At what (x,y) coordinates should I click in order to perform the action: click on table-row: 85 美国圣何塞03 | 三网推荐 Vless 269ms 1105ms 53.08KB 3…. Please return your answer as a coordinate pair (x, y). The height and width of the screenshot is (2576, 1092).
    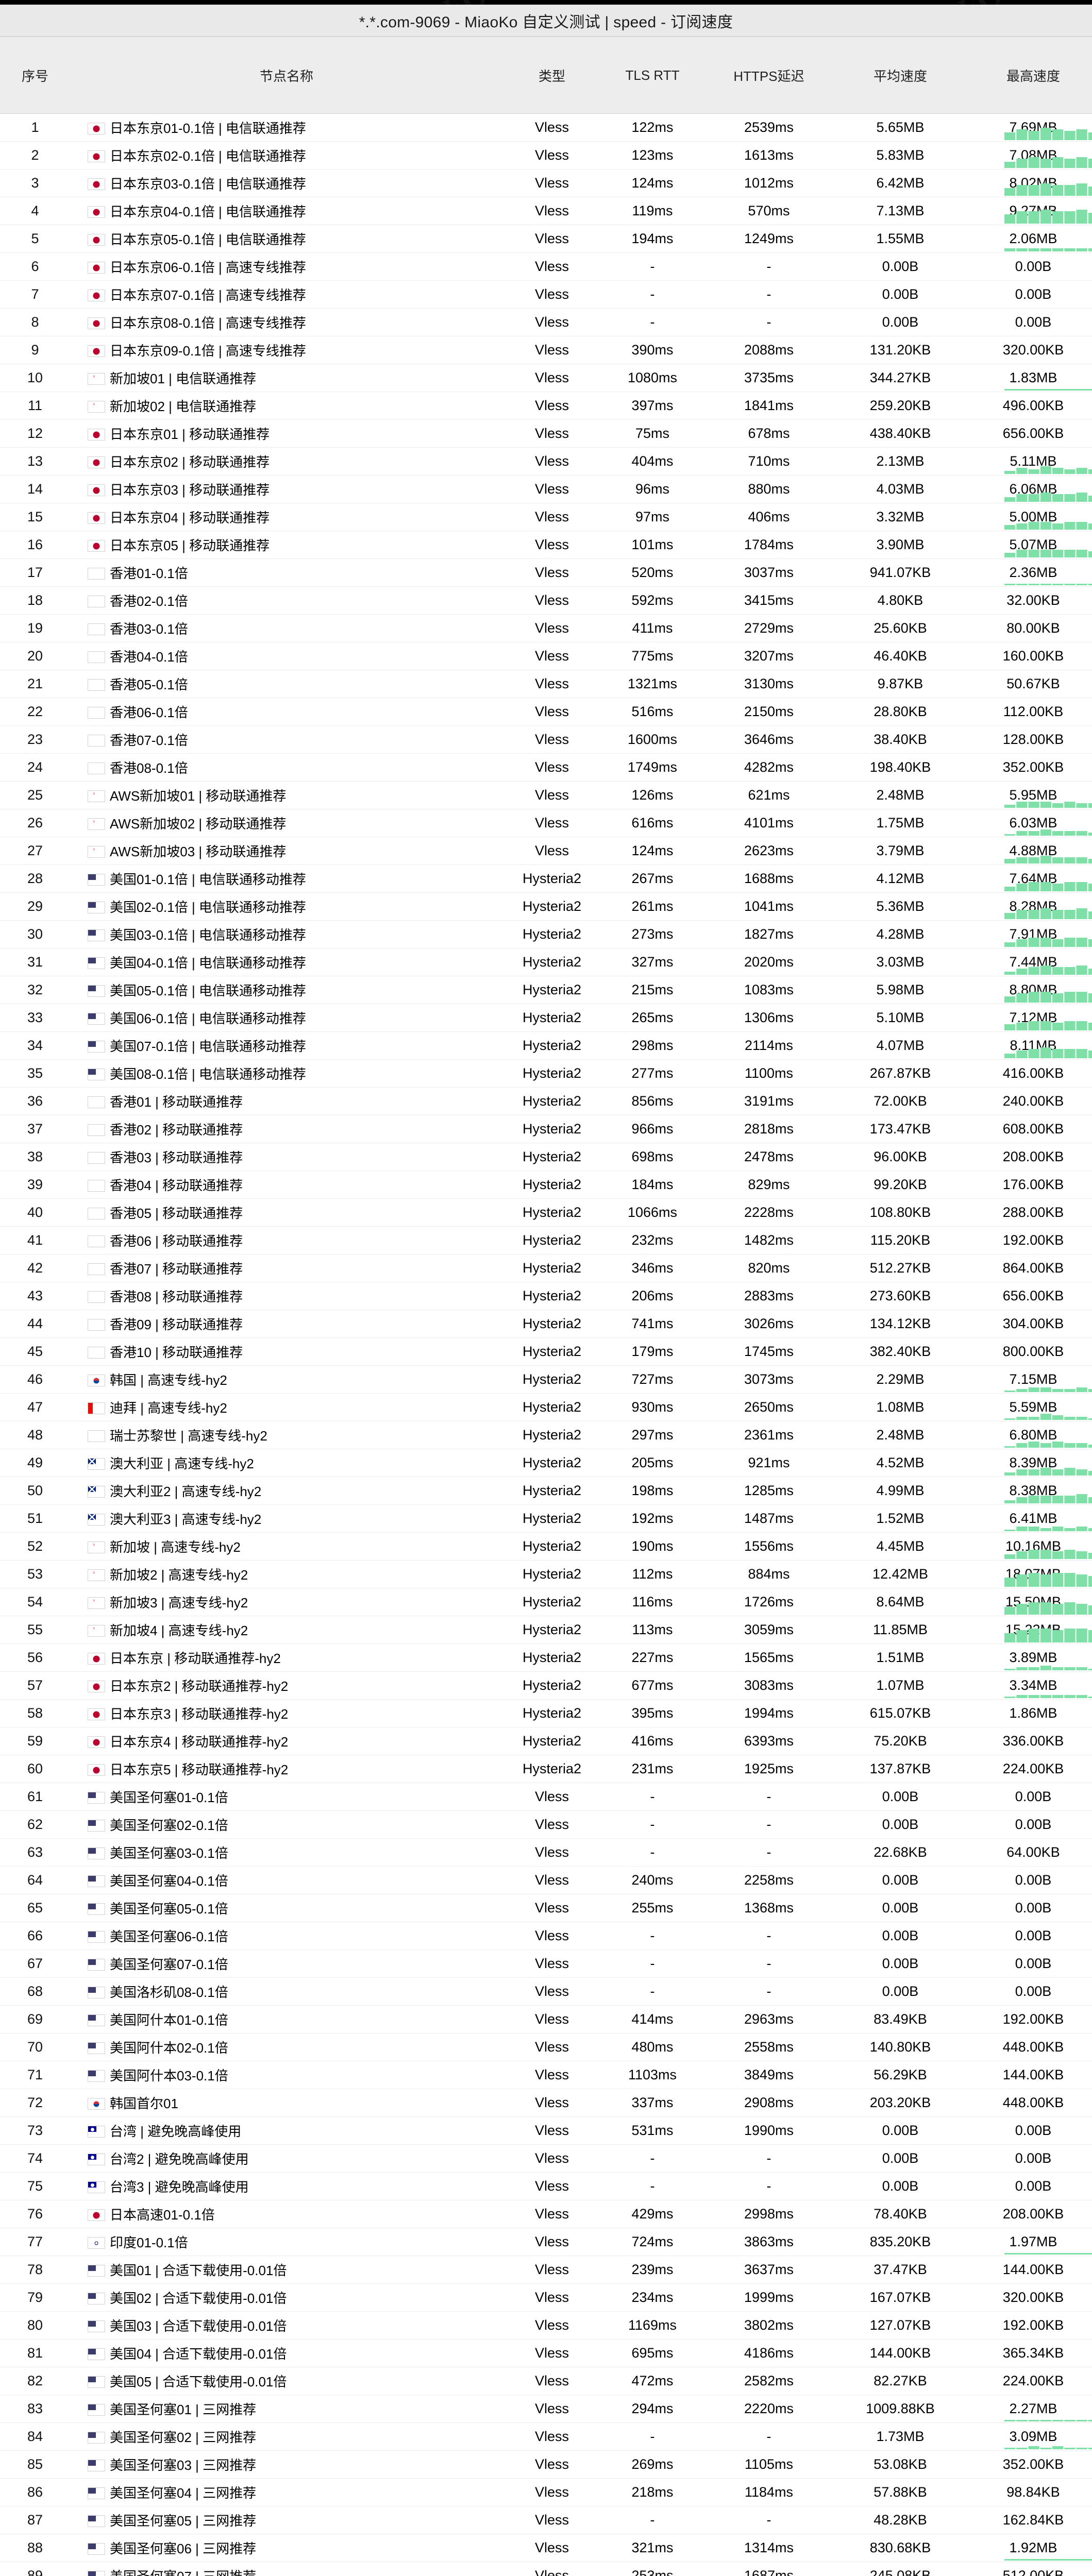
    Looking at the image, I should click on (546, 2464).